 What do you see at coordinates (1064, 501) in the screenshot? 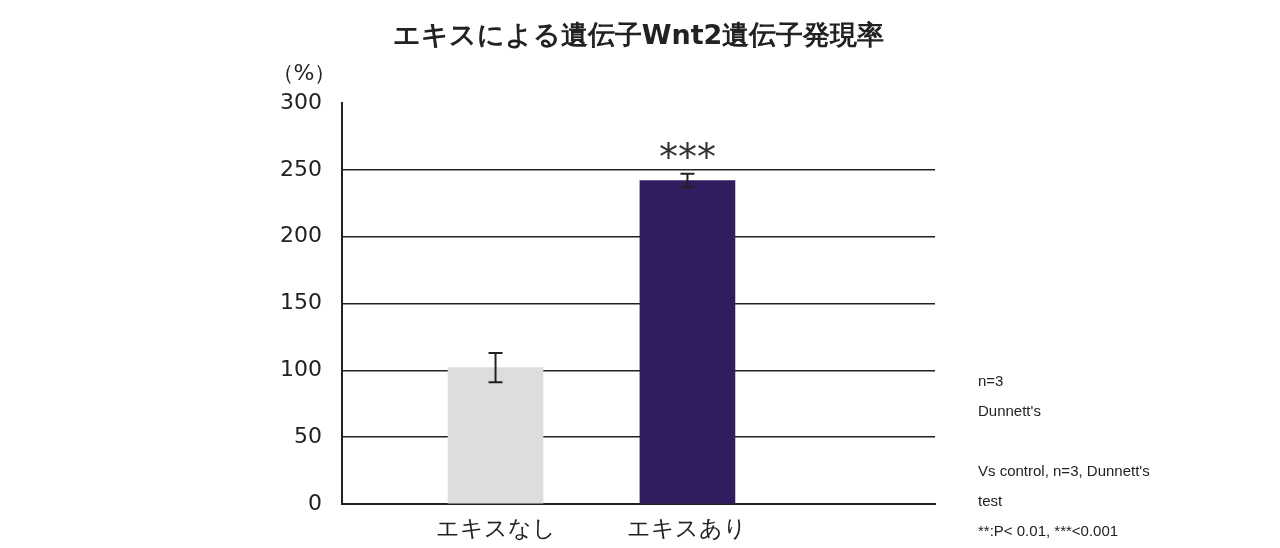
I see `text: Vs control, n=3, Dunnett's test **:P< 0.01, ***<0.001` at bounding box center [1064, 501].